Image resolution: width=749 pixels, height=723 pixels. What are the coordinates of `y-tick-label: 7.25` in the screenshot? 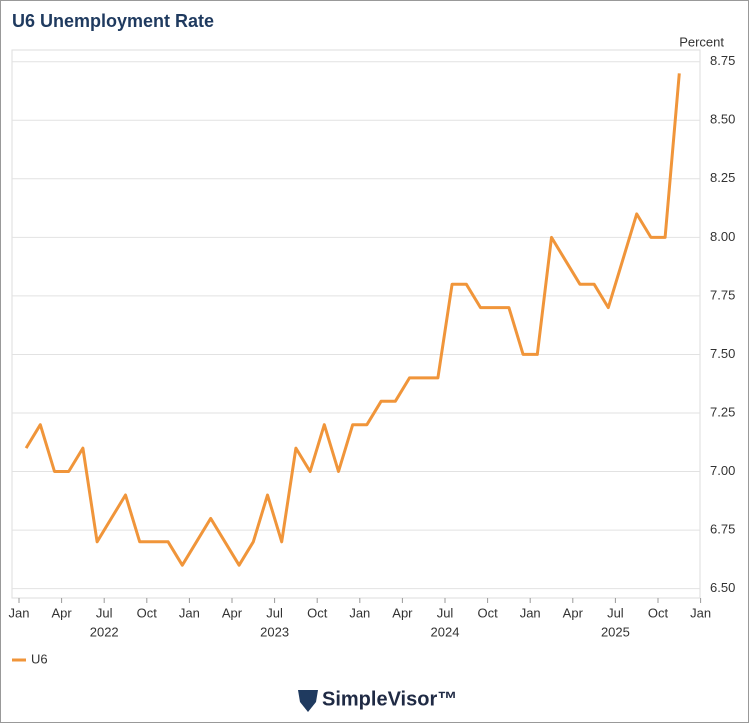 It's located at (722, 411).